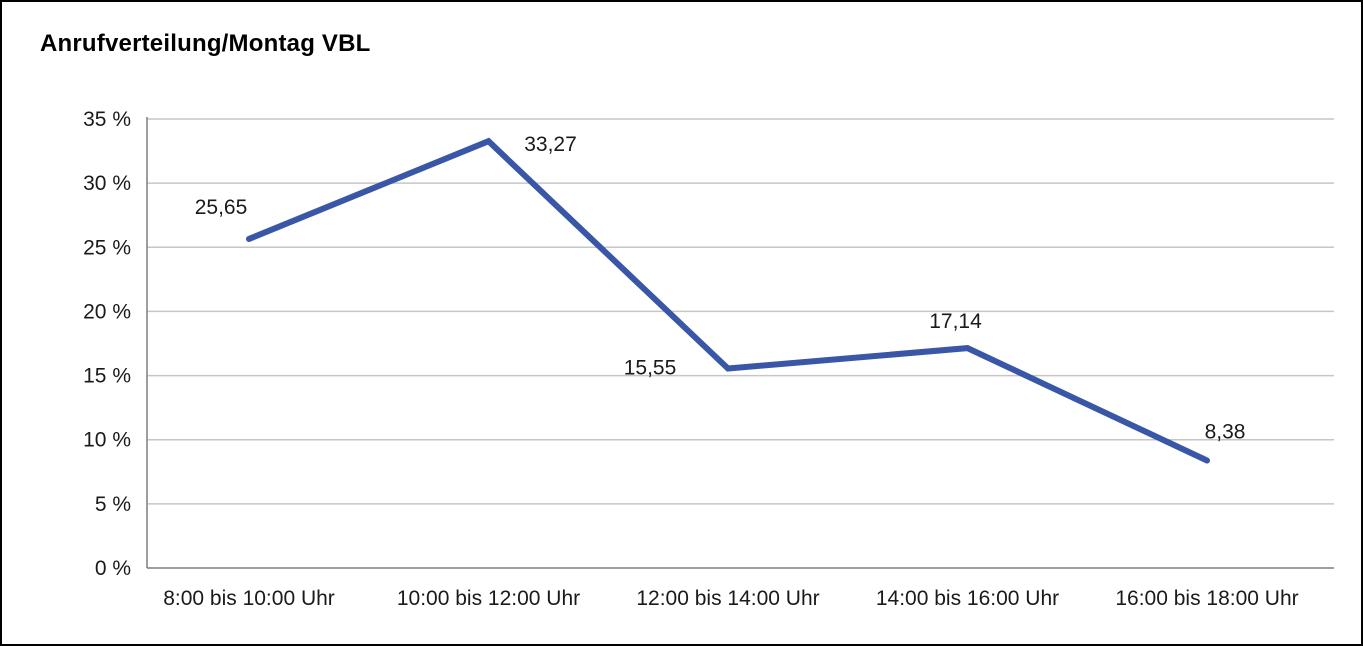  I want to click on data-point-label: 17,14, so click(955, 321).